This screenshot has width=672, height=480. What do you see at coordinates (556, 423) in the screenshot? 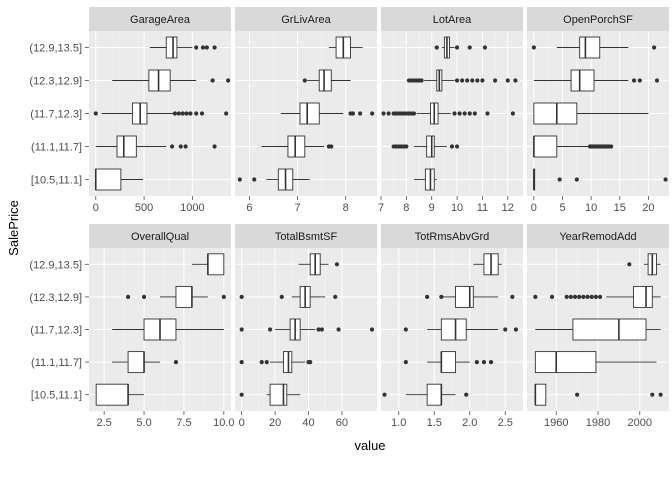
I see `x-tick-label: 1960` at bounding box center [556, 423].